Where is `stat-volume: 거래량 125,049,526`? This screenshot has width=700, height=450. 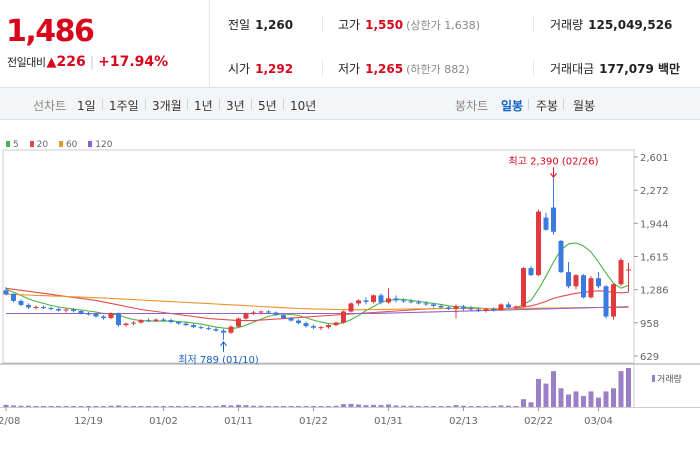 stat-volume: 거래량 125,049,526 is located at coordinates (611, 24).